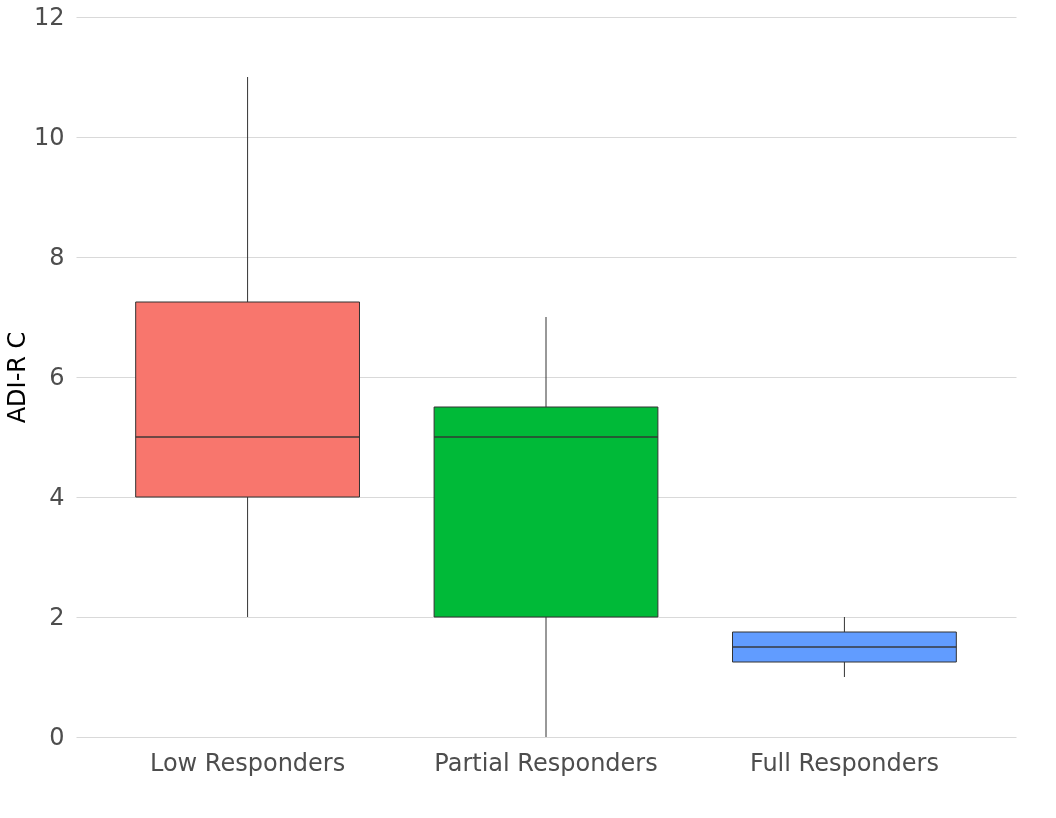 The image size is (1056, 818). What do you see at coordinates (57, 616) in the screenshot?
I see `y-tick-label: 2` at bounding box center [57, 616].